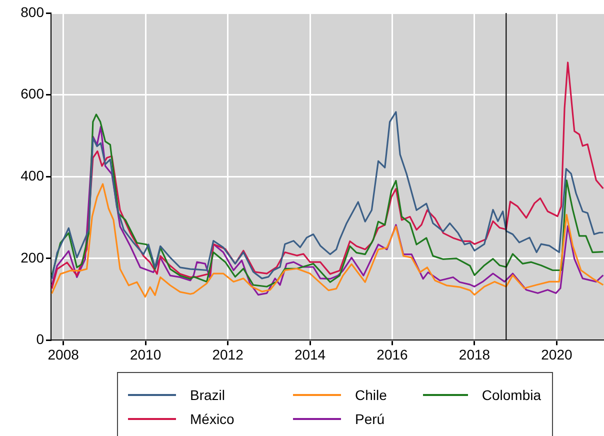 The height and width of the screenshot is (436, 604). I want to click on x-tick-label: 2008, so click(64, 354).